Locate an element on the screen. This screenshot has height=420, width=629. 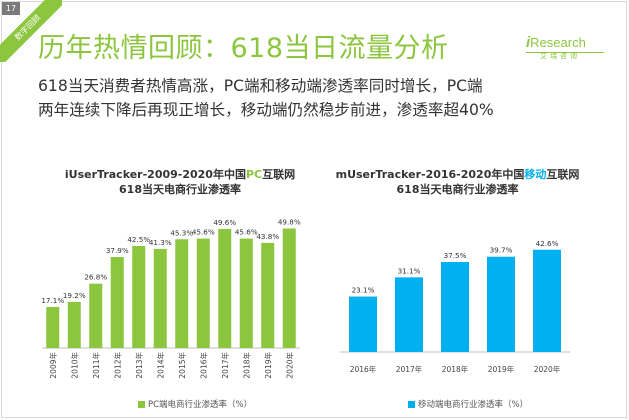
subtitle-line-1: 618当天消费者热情高涨，PC端和移动端渗透率同时增长，PC端 is located at coordinates (260, 86).